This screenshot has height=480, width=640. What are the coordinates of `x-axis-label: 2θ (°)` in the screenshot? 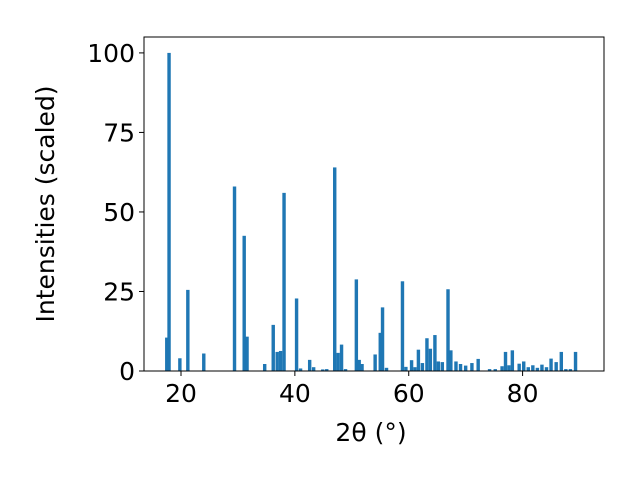 It's located at (370, 432).